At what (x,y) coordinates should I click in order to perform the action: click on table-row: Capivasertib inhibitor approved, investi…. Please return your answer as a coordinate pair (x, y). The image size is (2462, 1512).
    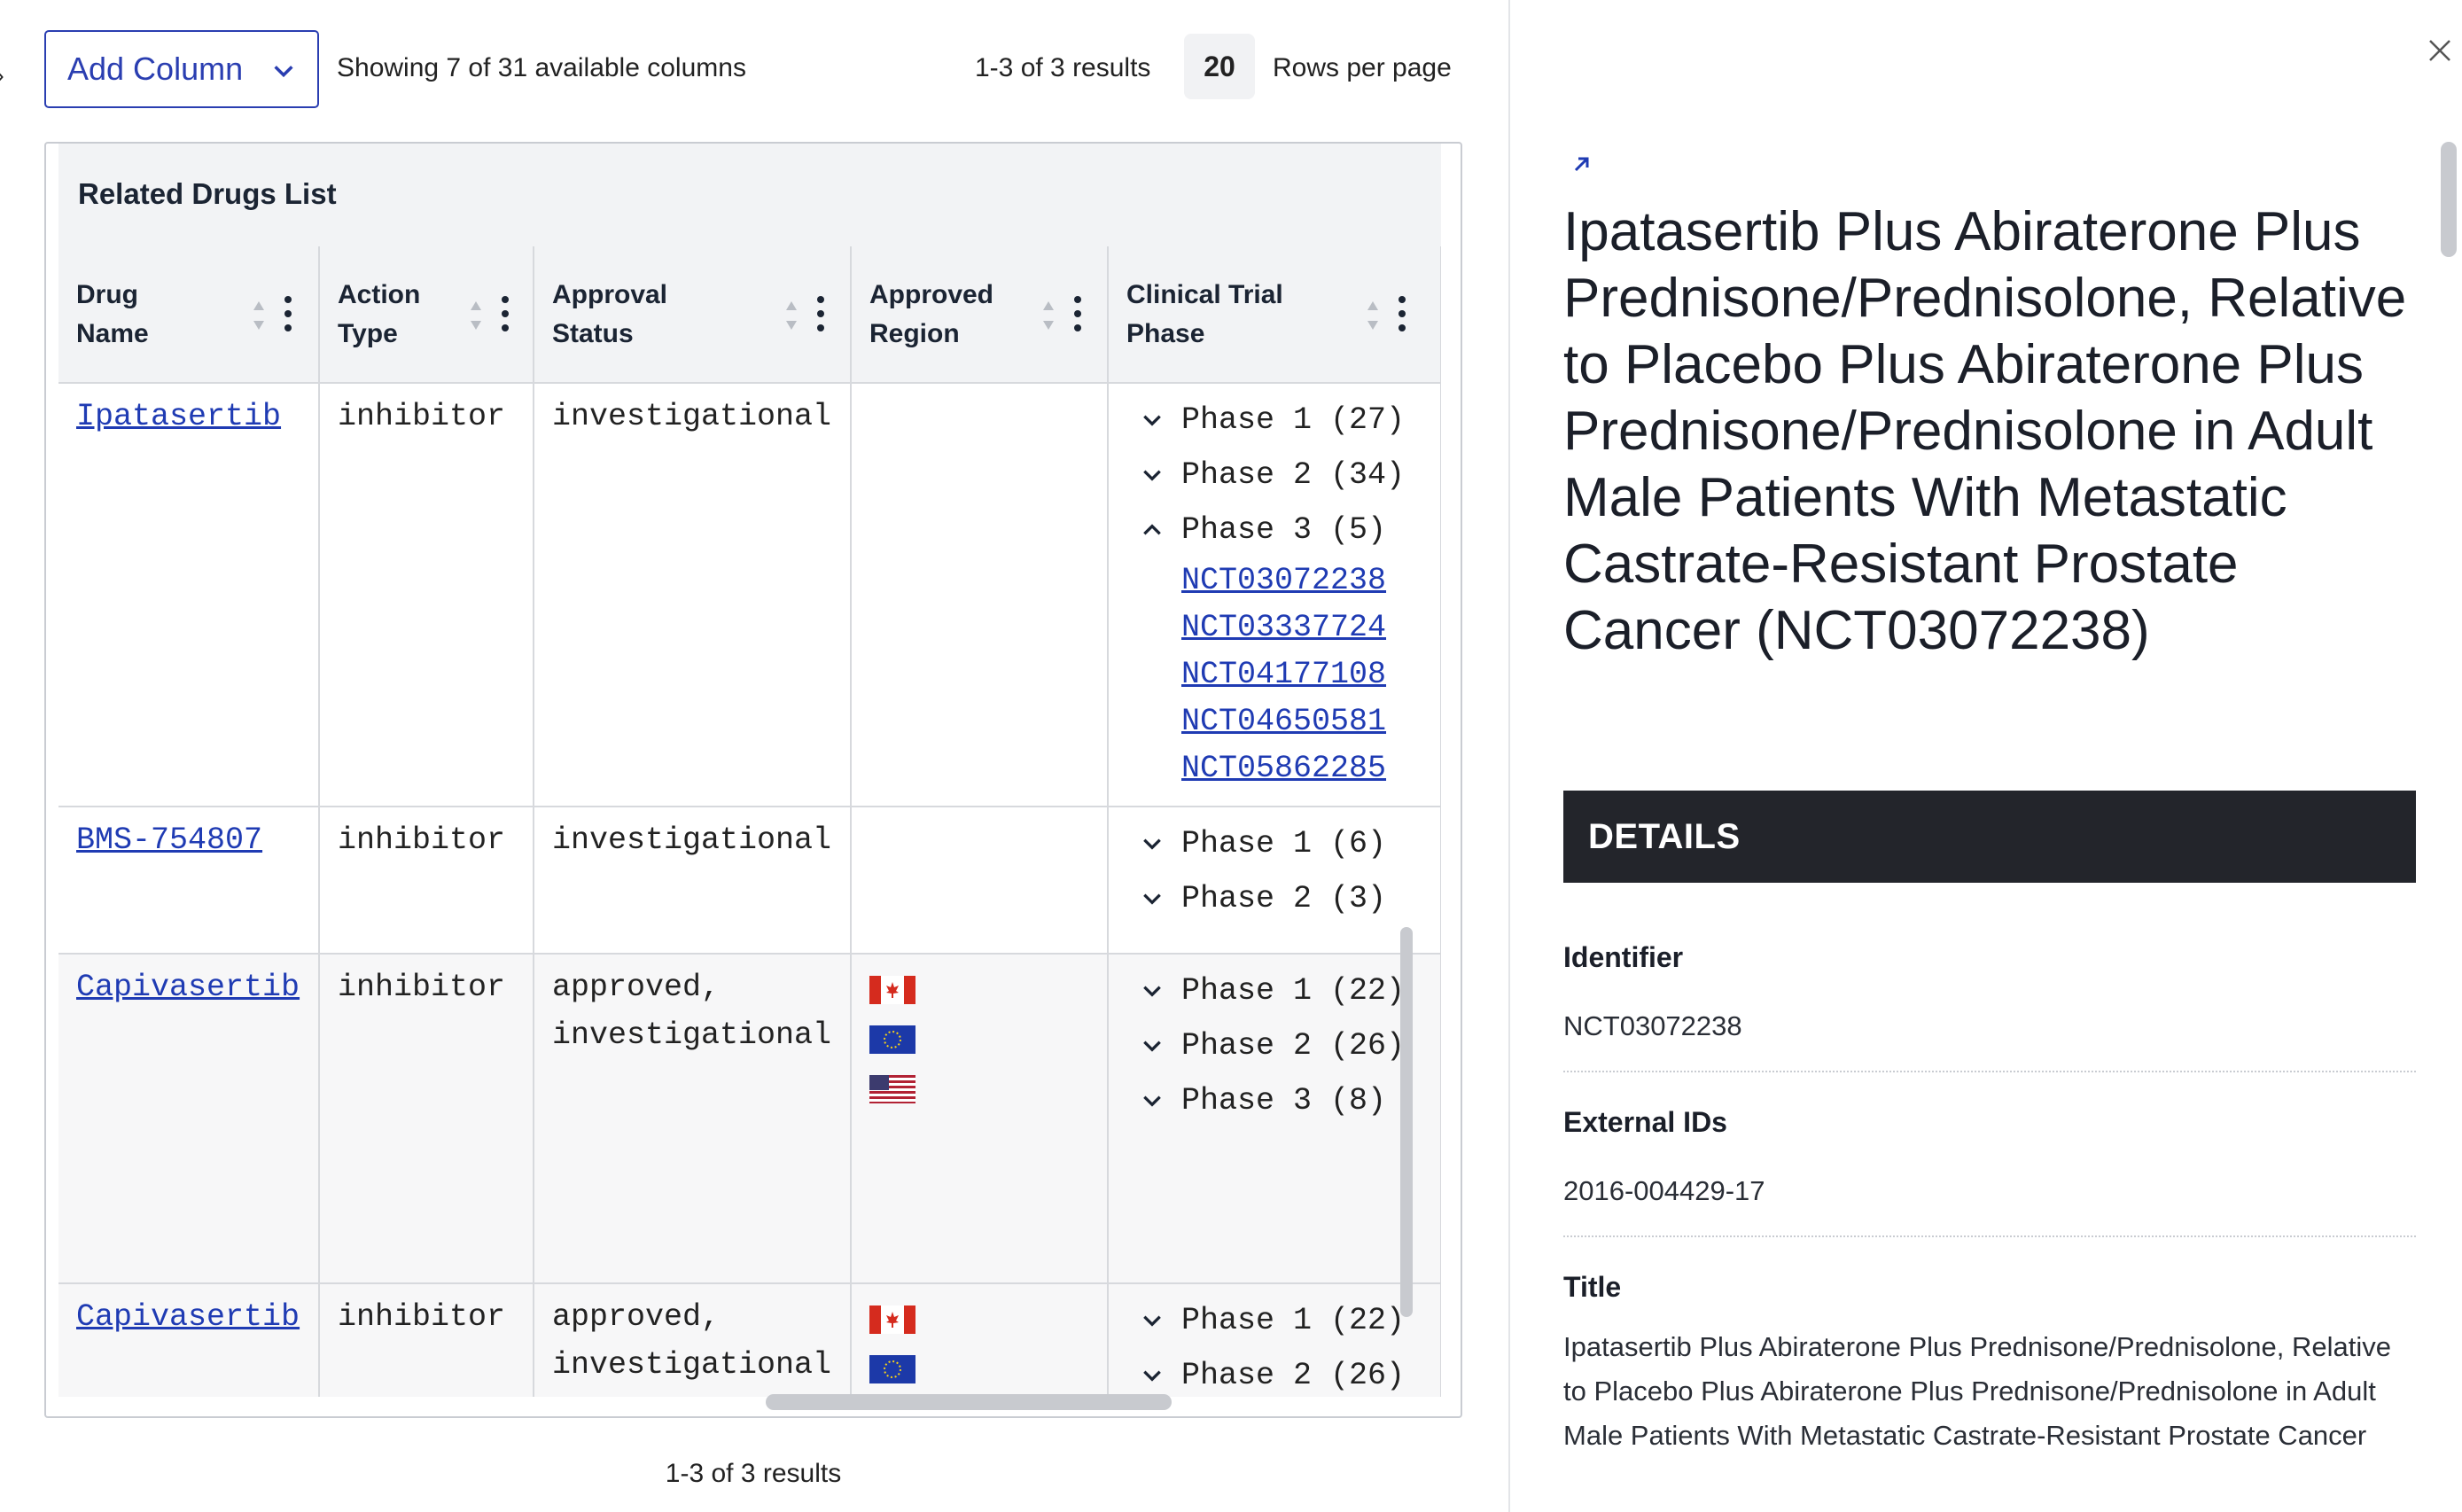
    Looking at the image, I should click on (749, 1119).